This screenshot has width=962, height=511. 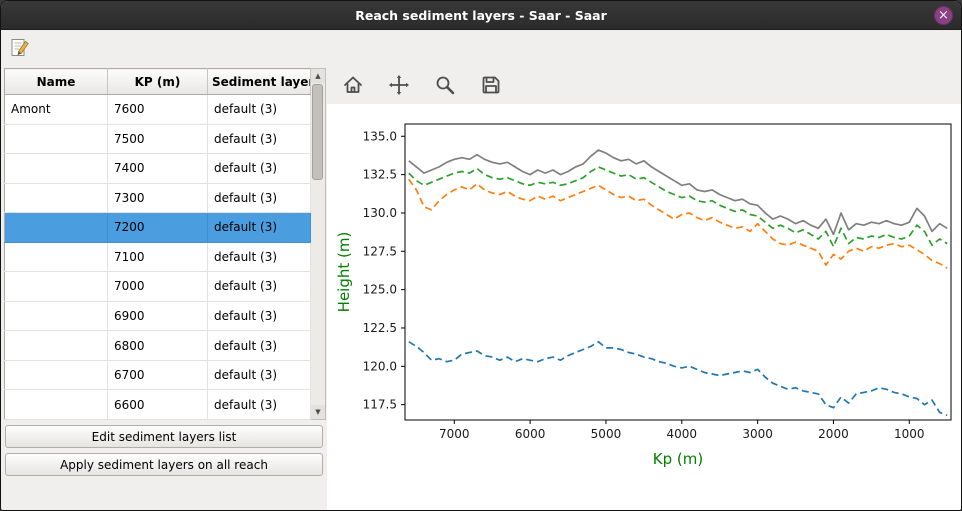 What do you see at coordinates (481, 48) in the screenshot?
I see `app-toolbar` at bounding box center [481, 48].